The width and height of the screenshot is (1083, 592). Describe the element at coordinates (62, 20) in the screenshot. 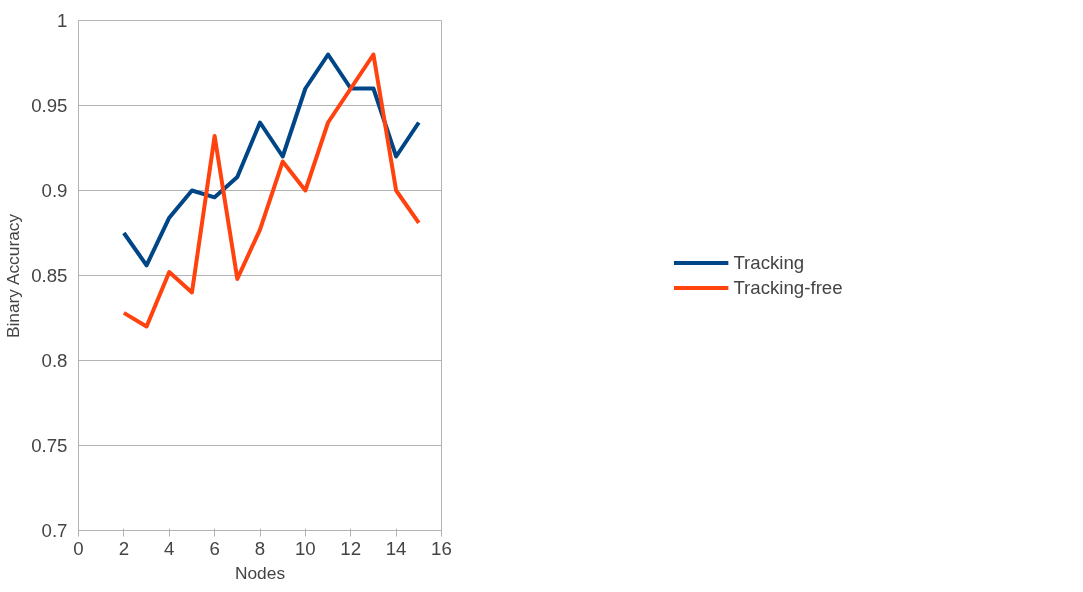

I see `y-tick-label: 1` at that location.